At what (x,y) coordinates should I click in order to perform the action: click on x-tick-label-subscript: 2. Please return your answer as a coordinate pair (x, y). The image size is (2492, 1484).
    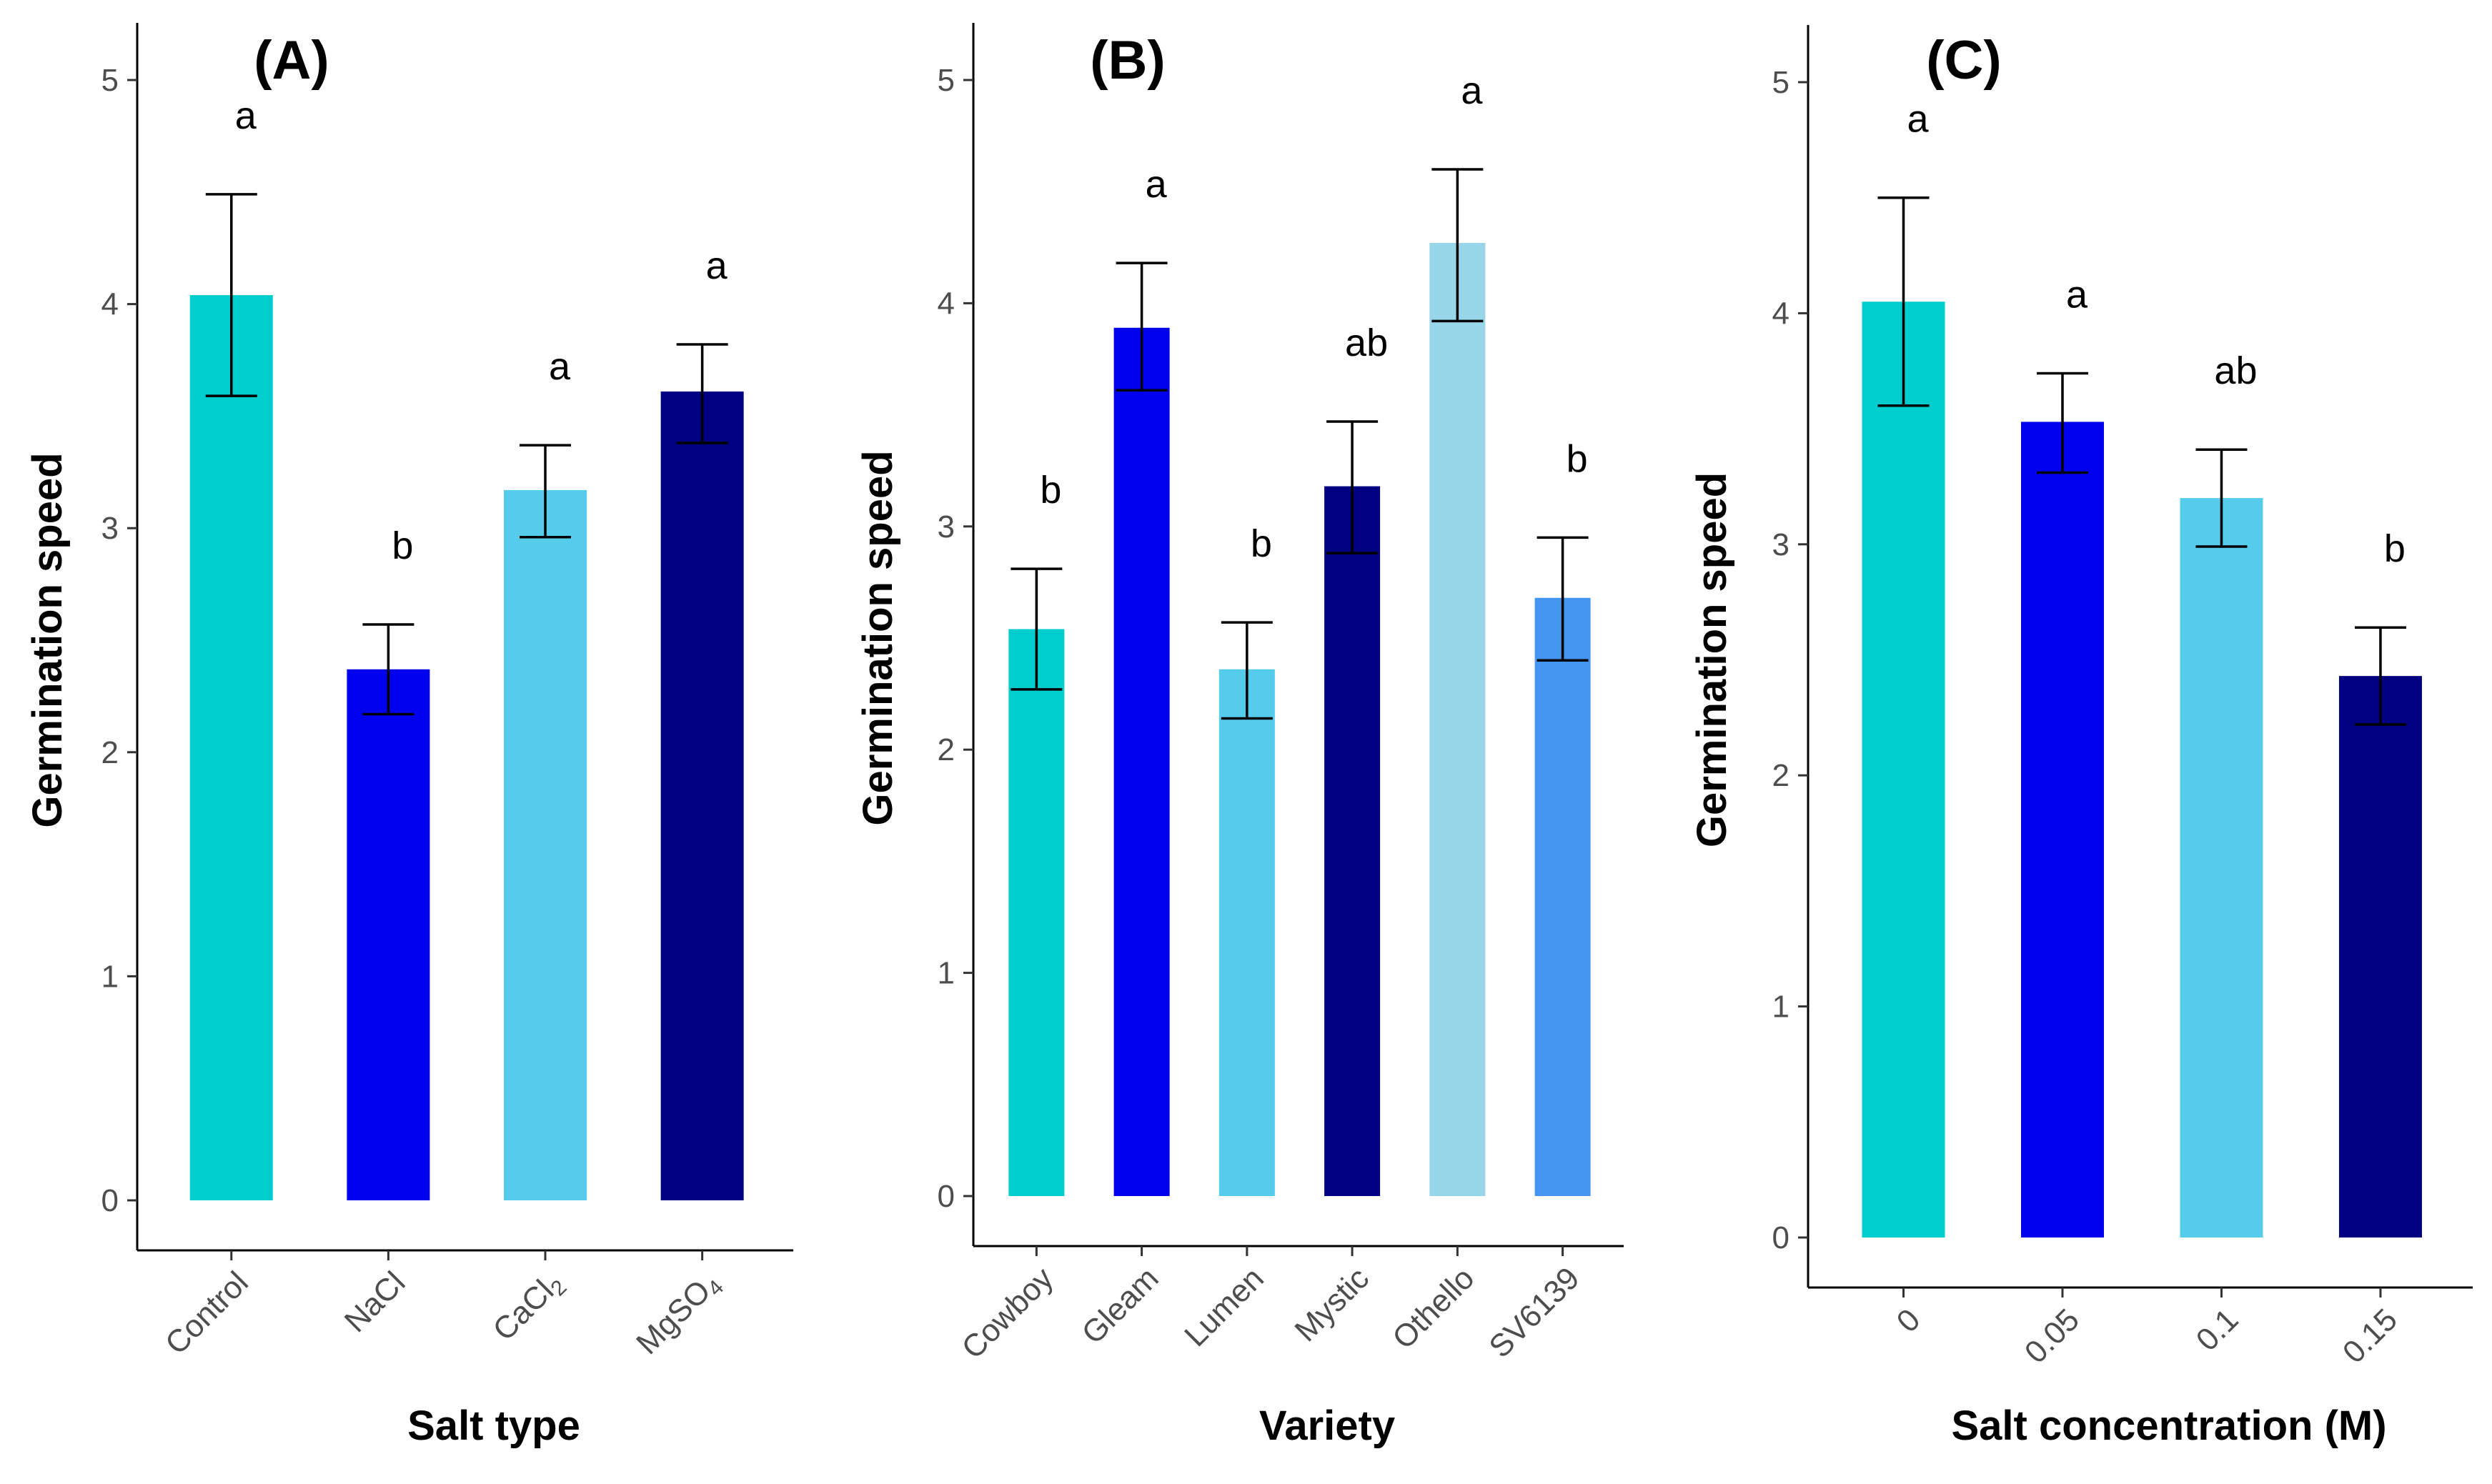
    Looking at the image, I should click on (558, 1287).